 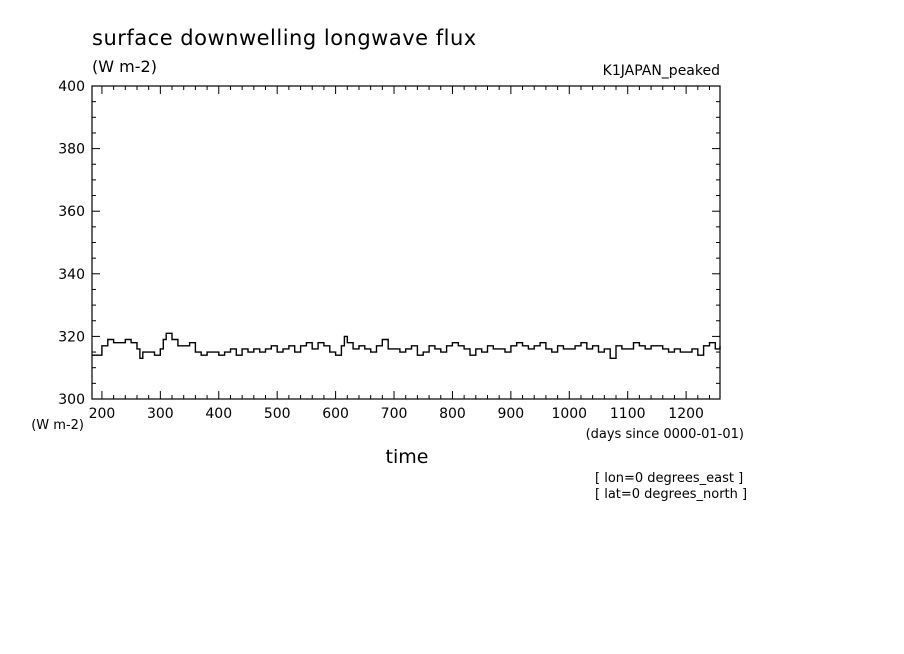 What do you see at coordinates (452, 414) in the screenshot?
I see `x-tick-label: 800` at bounding box center [452, 414].